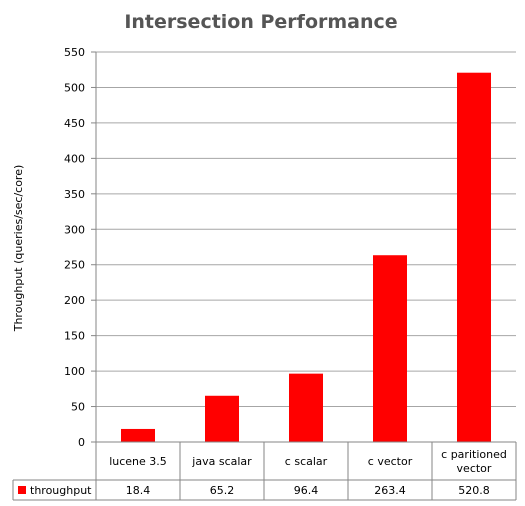  What do you see at coordinates (74, 336) in the screenshot?
I see `y-tick-label: 150` at bounding box center [74, 336].